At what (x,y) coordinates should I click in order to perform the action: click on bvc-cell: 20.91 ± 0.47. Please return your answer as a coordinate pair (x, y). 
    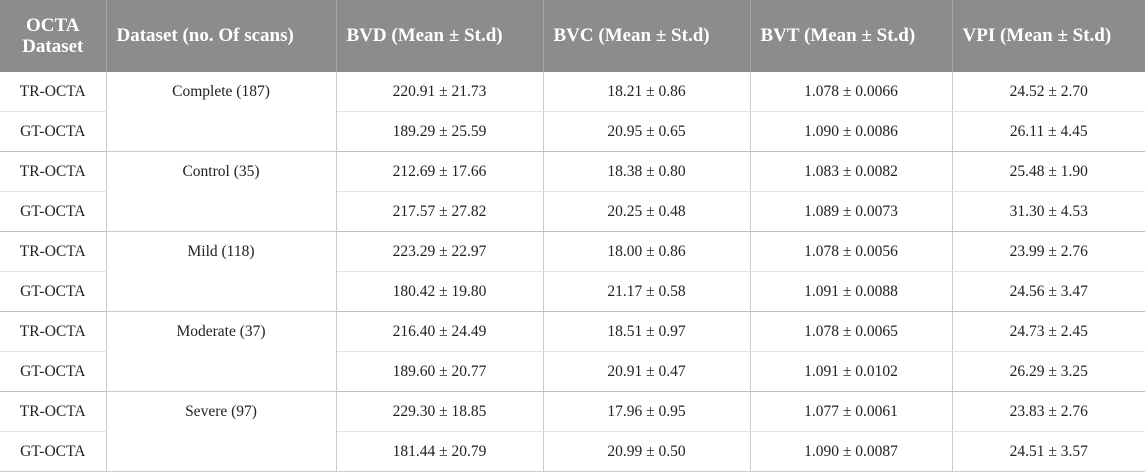
    Looking at the image, I should click on (647, 371).